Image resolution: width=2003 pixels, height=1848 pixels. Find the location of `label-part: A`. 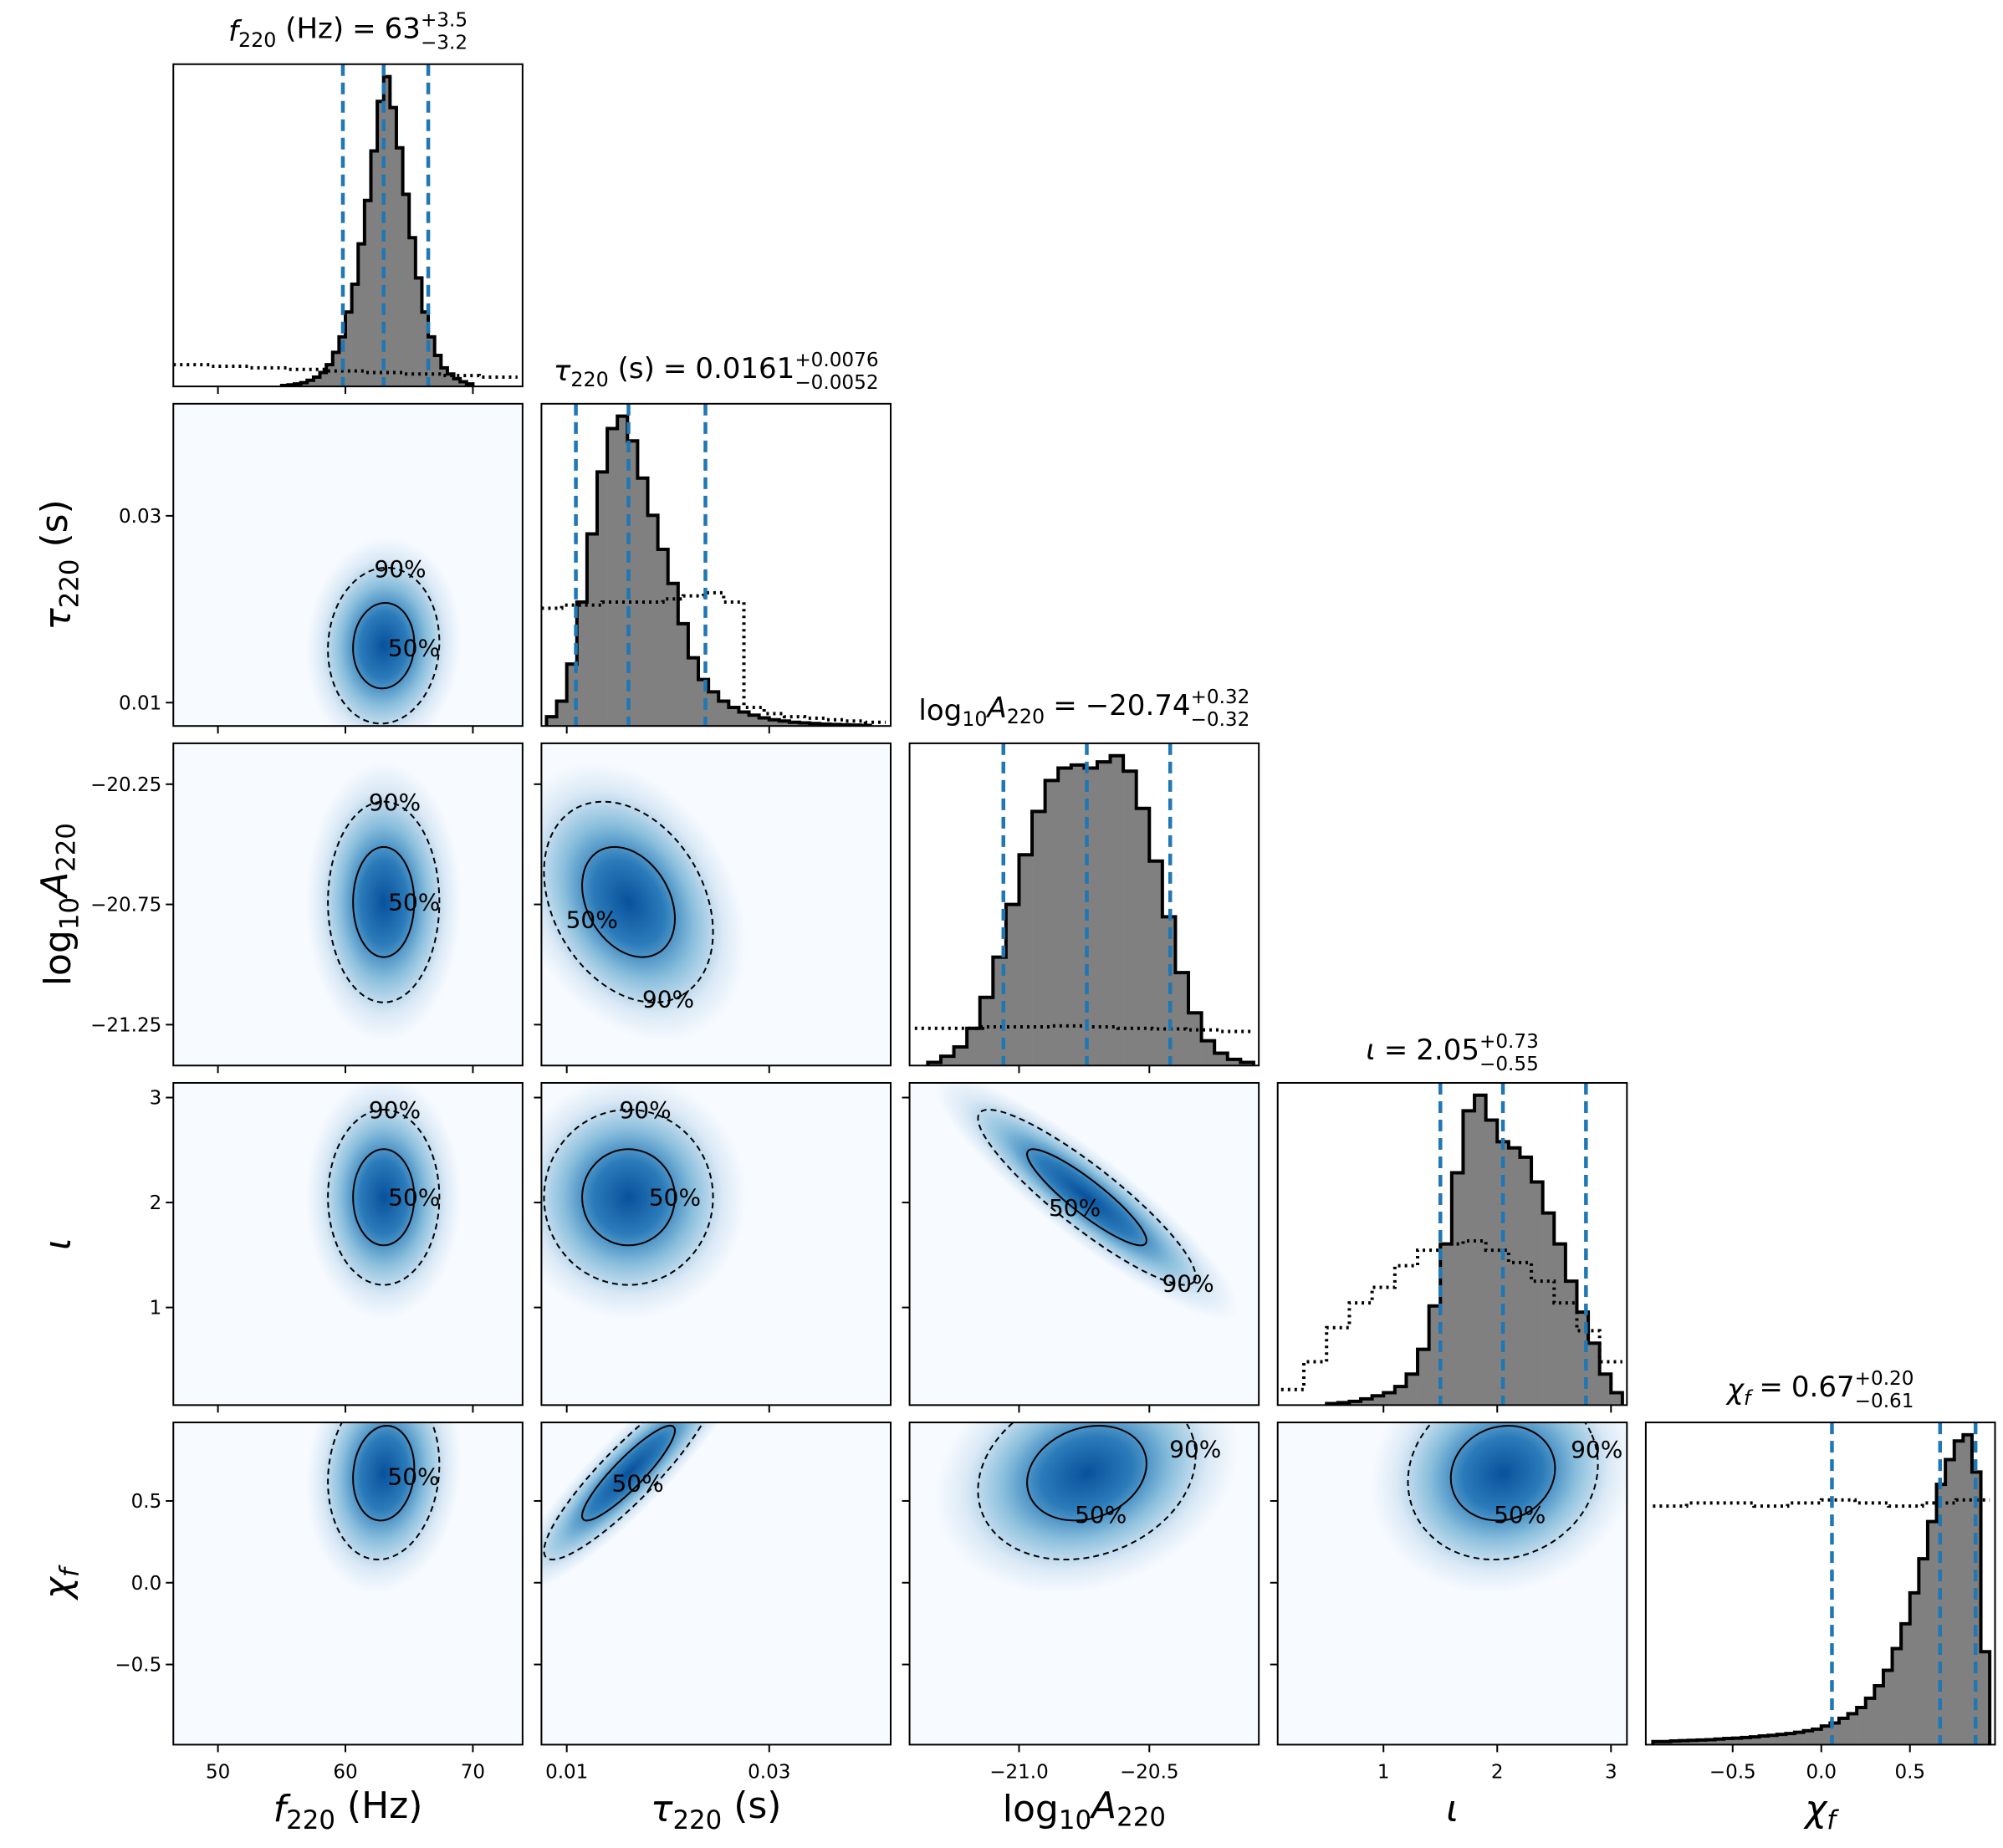

label-part: A is located at coordinates (996, 708).